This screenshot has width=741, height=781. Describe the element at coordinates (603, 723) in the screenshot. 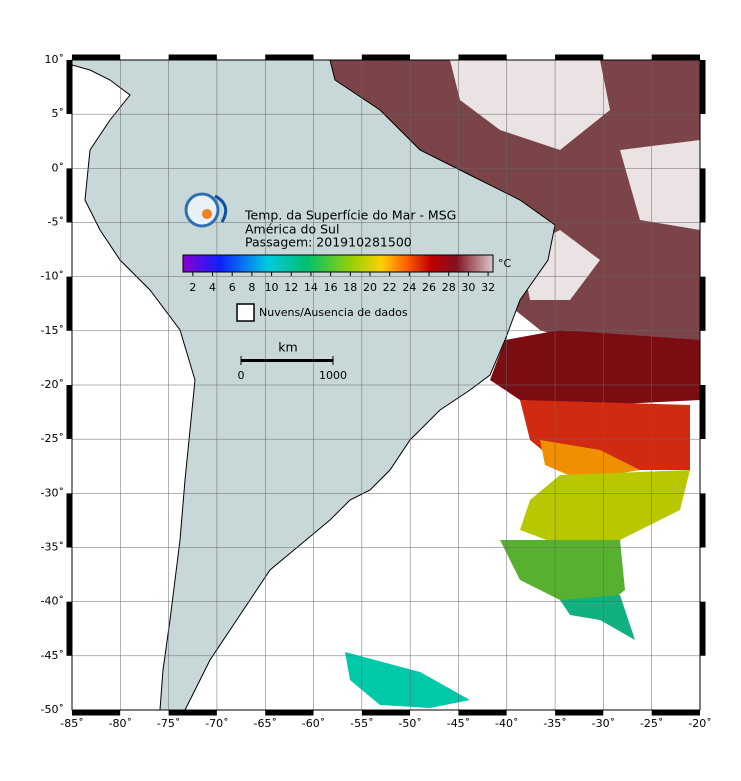

I see `x-tick-label: -30˚` at that location.